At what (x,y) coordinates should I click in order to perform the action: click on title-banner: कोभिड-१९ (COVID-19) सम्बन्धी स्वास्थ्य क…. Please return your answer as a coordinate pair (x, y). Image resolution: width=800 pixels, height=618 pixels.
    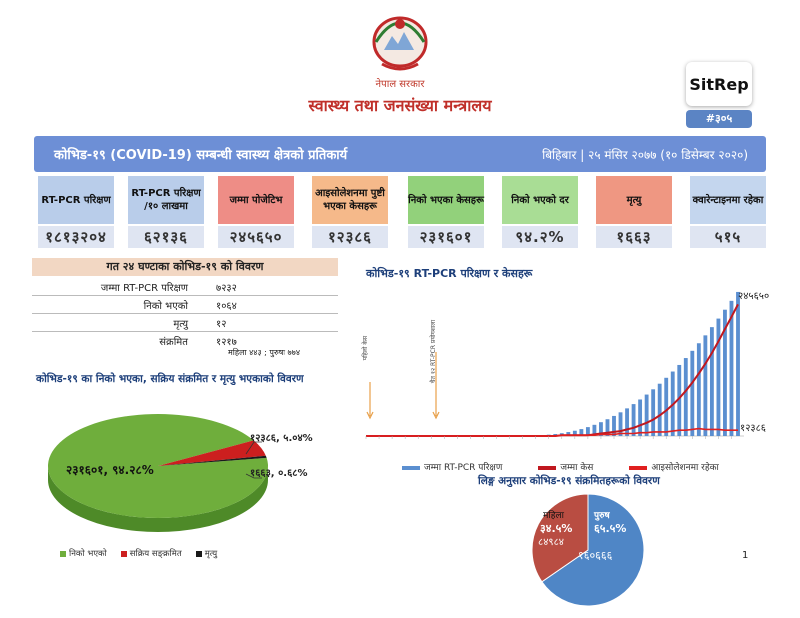
    Looking at the image, I should click on (400, 154).